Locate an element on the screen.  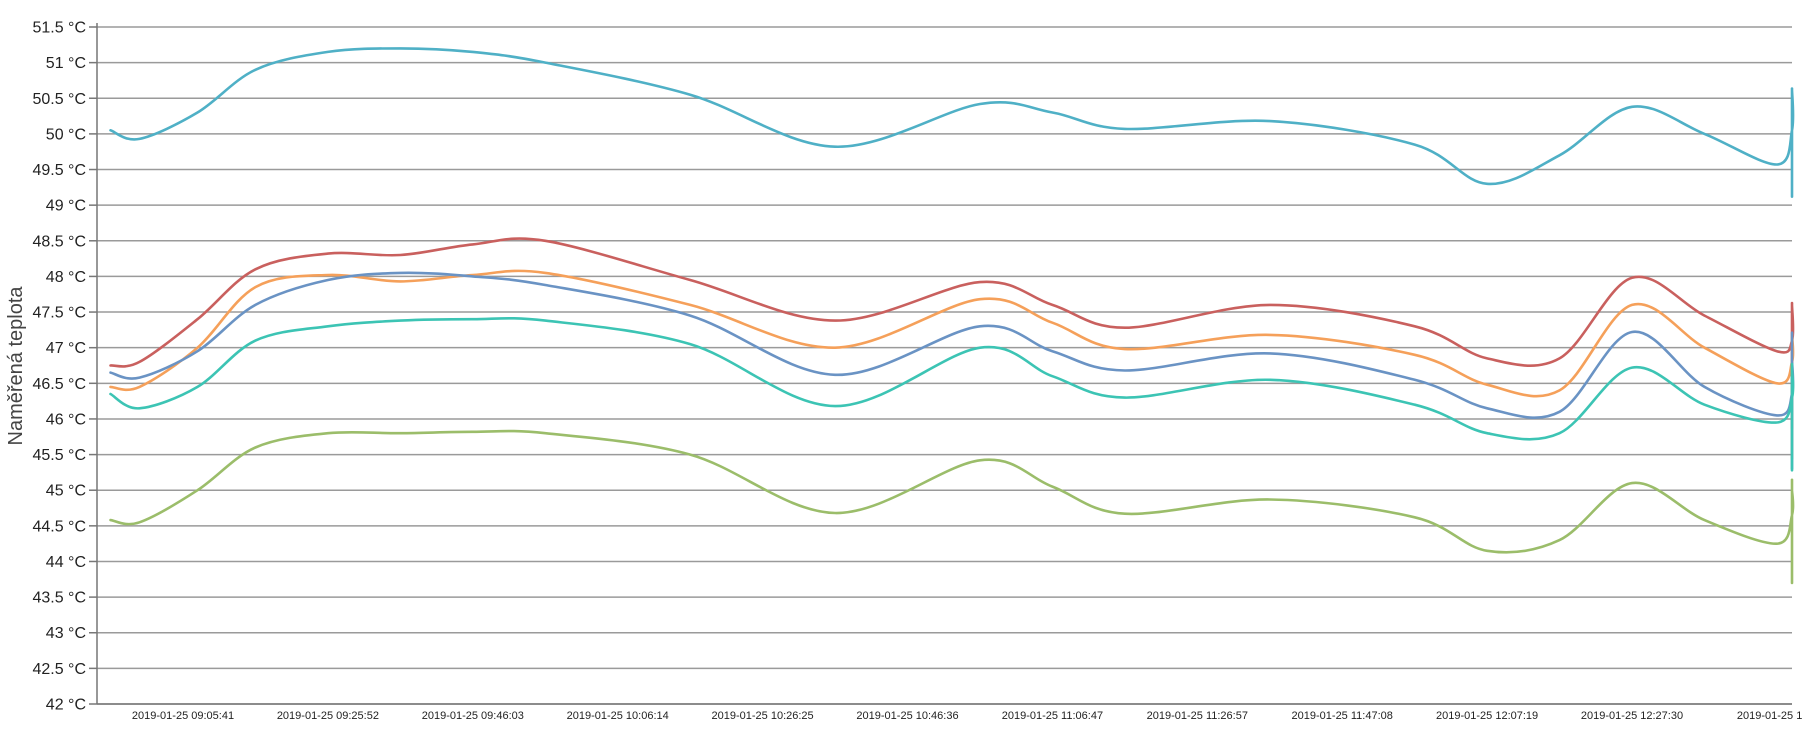
y-axis-label: Naměřená teplota is located at coordinates (16, 366).